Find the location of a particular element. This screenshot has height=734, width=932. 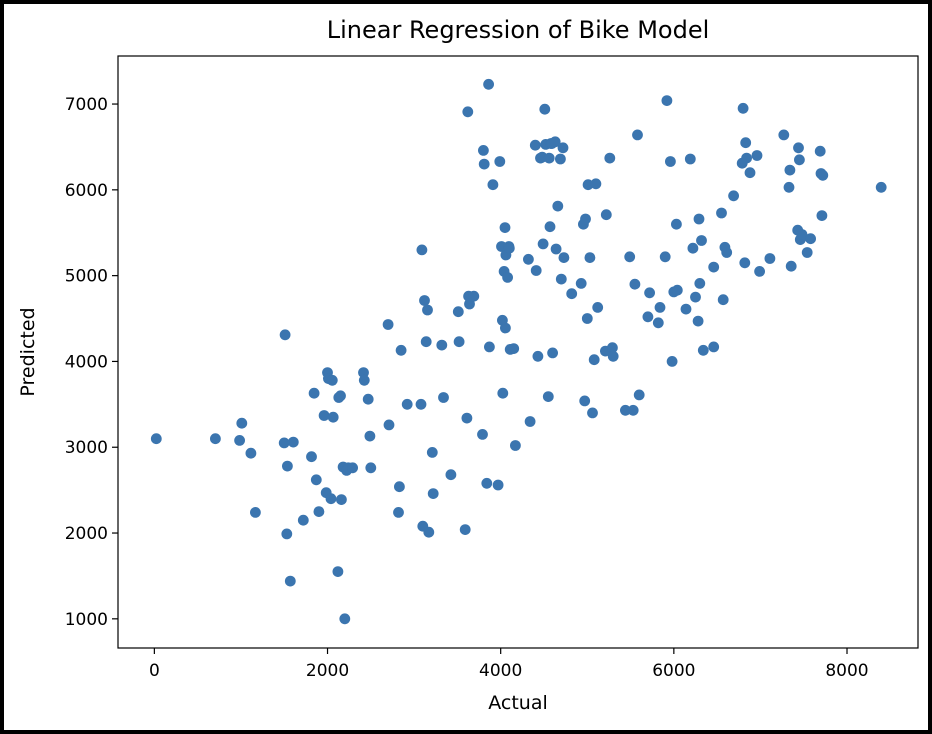

y-axis: 1000 2000 3000 4000 5000 6000 7000 is located at coordinates (91, 362).